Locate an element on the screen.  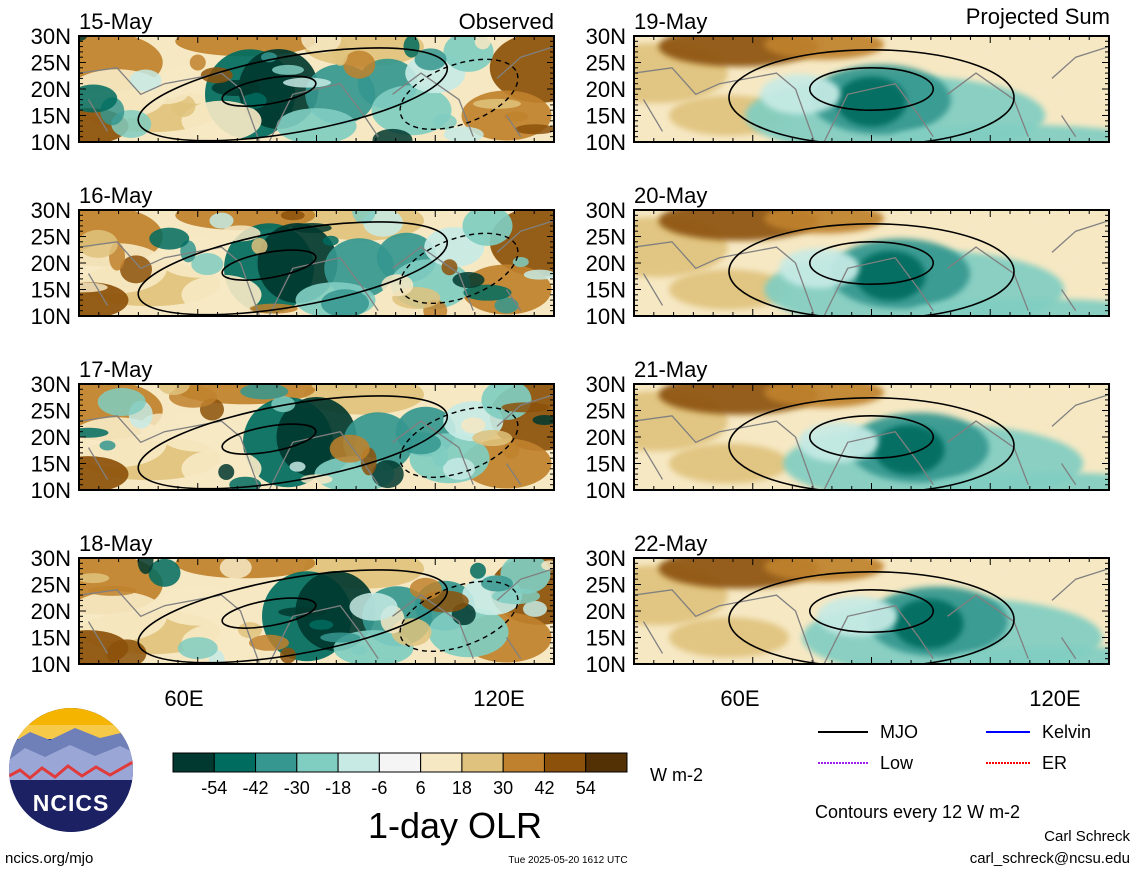
panel-date: 19-May is located at coordinates (670, 21).